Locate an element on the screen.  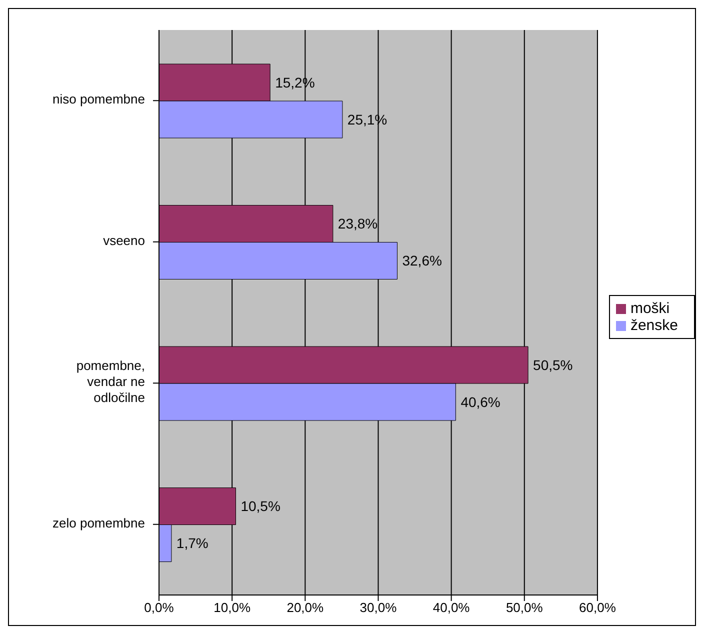
y-tick-label: niso pomembne is located at coordinates (98, 100).